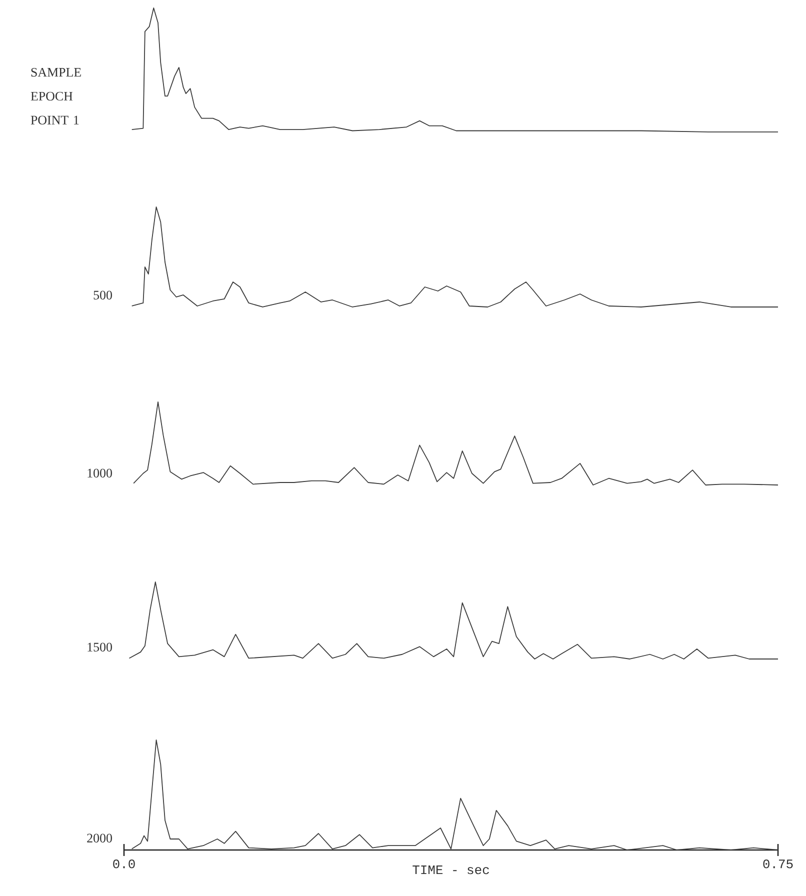 The image size is (806, 896). I want to click on series-label: 500, so click(103, 295).